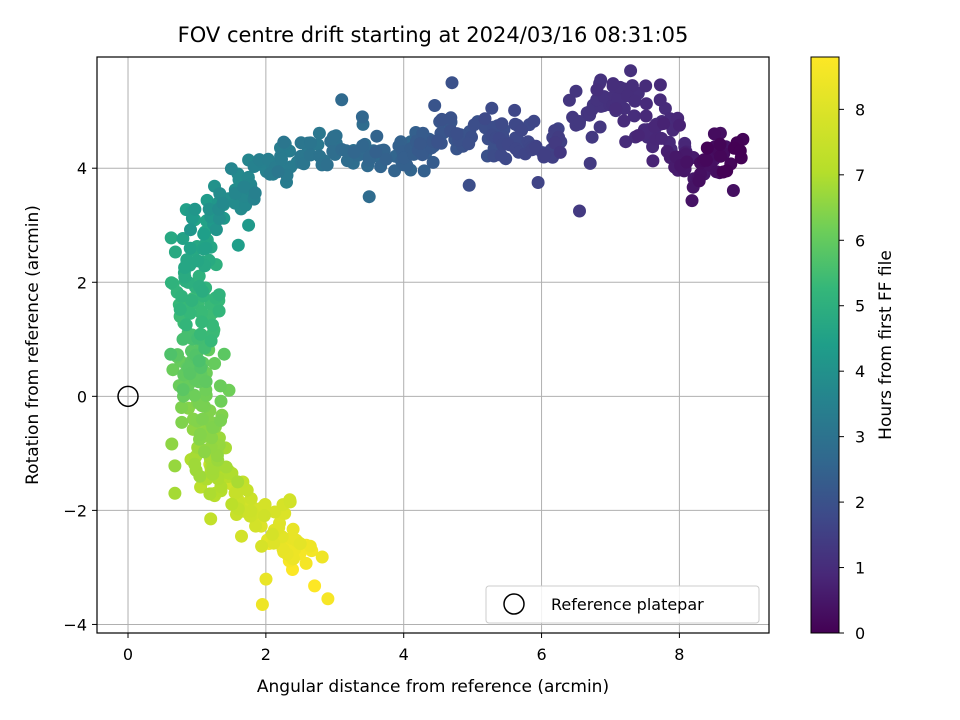 Image resolution: width=960 pixels, height=720 pixels. I want to click on legend-box, so click(622, 604).